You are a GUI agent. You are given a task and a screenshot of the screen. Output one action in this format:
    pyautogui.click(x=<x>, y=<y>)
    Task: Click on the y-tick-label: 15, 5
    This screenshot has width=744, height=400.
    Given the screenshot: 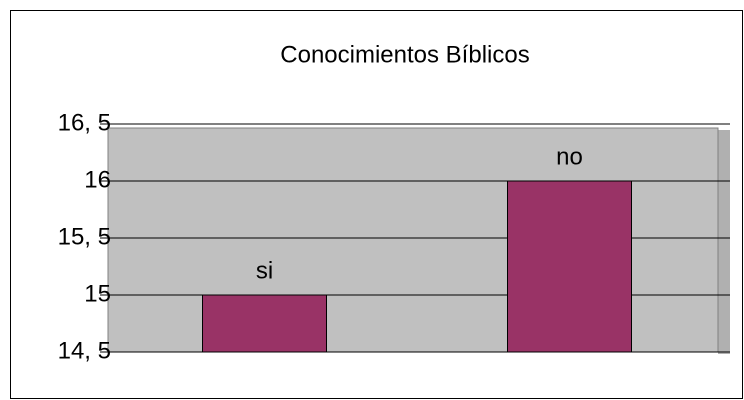 What is the action you would take?
    pyautogui.click(x=84, y=236)
    